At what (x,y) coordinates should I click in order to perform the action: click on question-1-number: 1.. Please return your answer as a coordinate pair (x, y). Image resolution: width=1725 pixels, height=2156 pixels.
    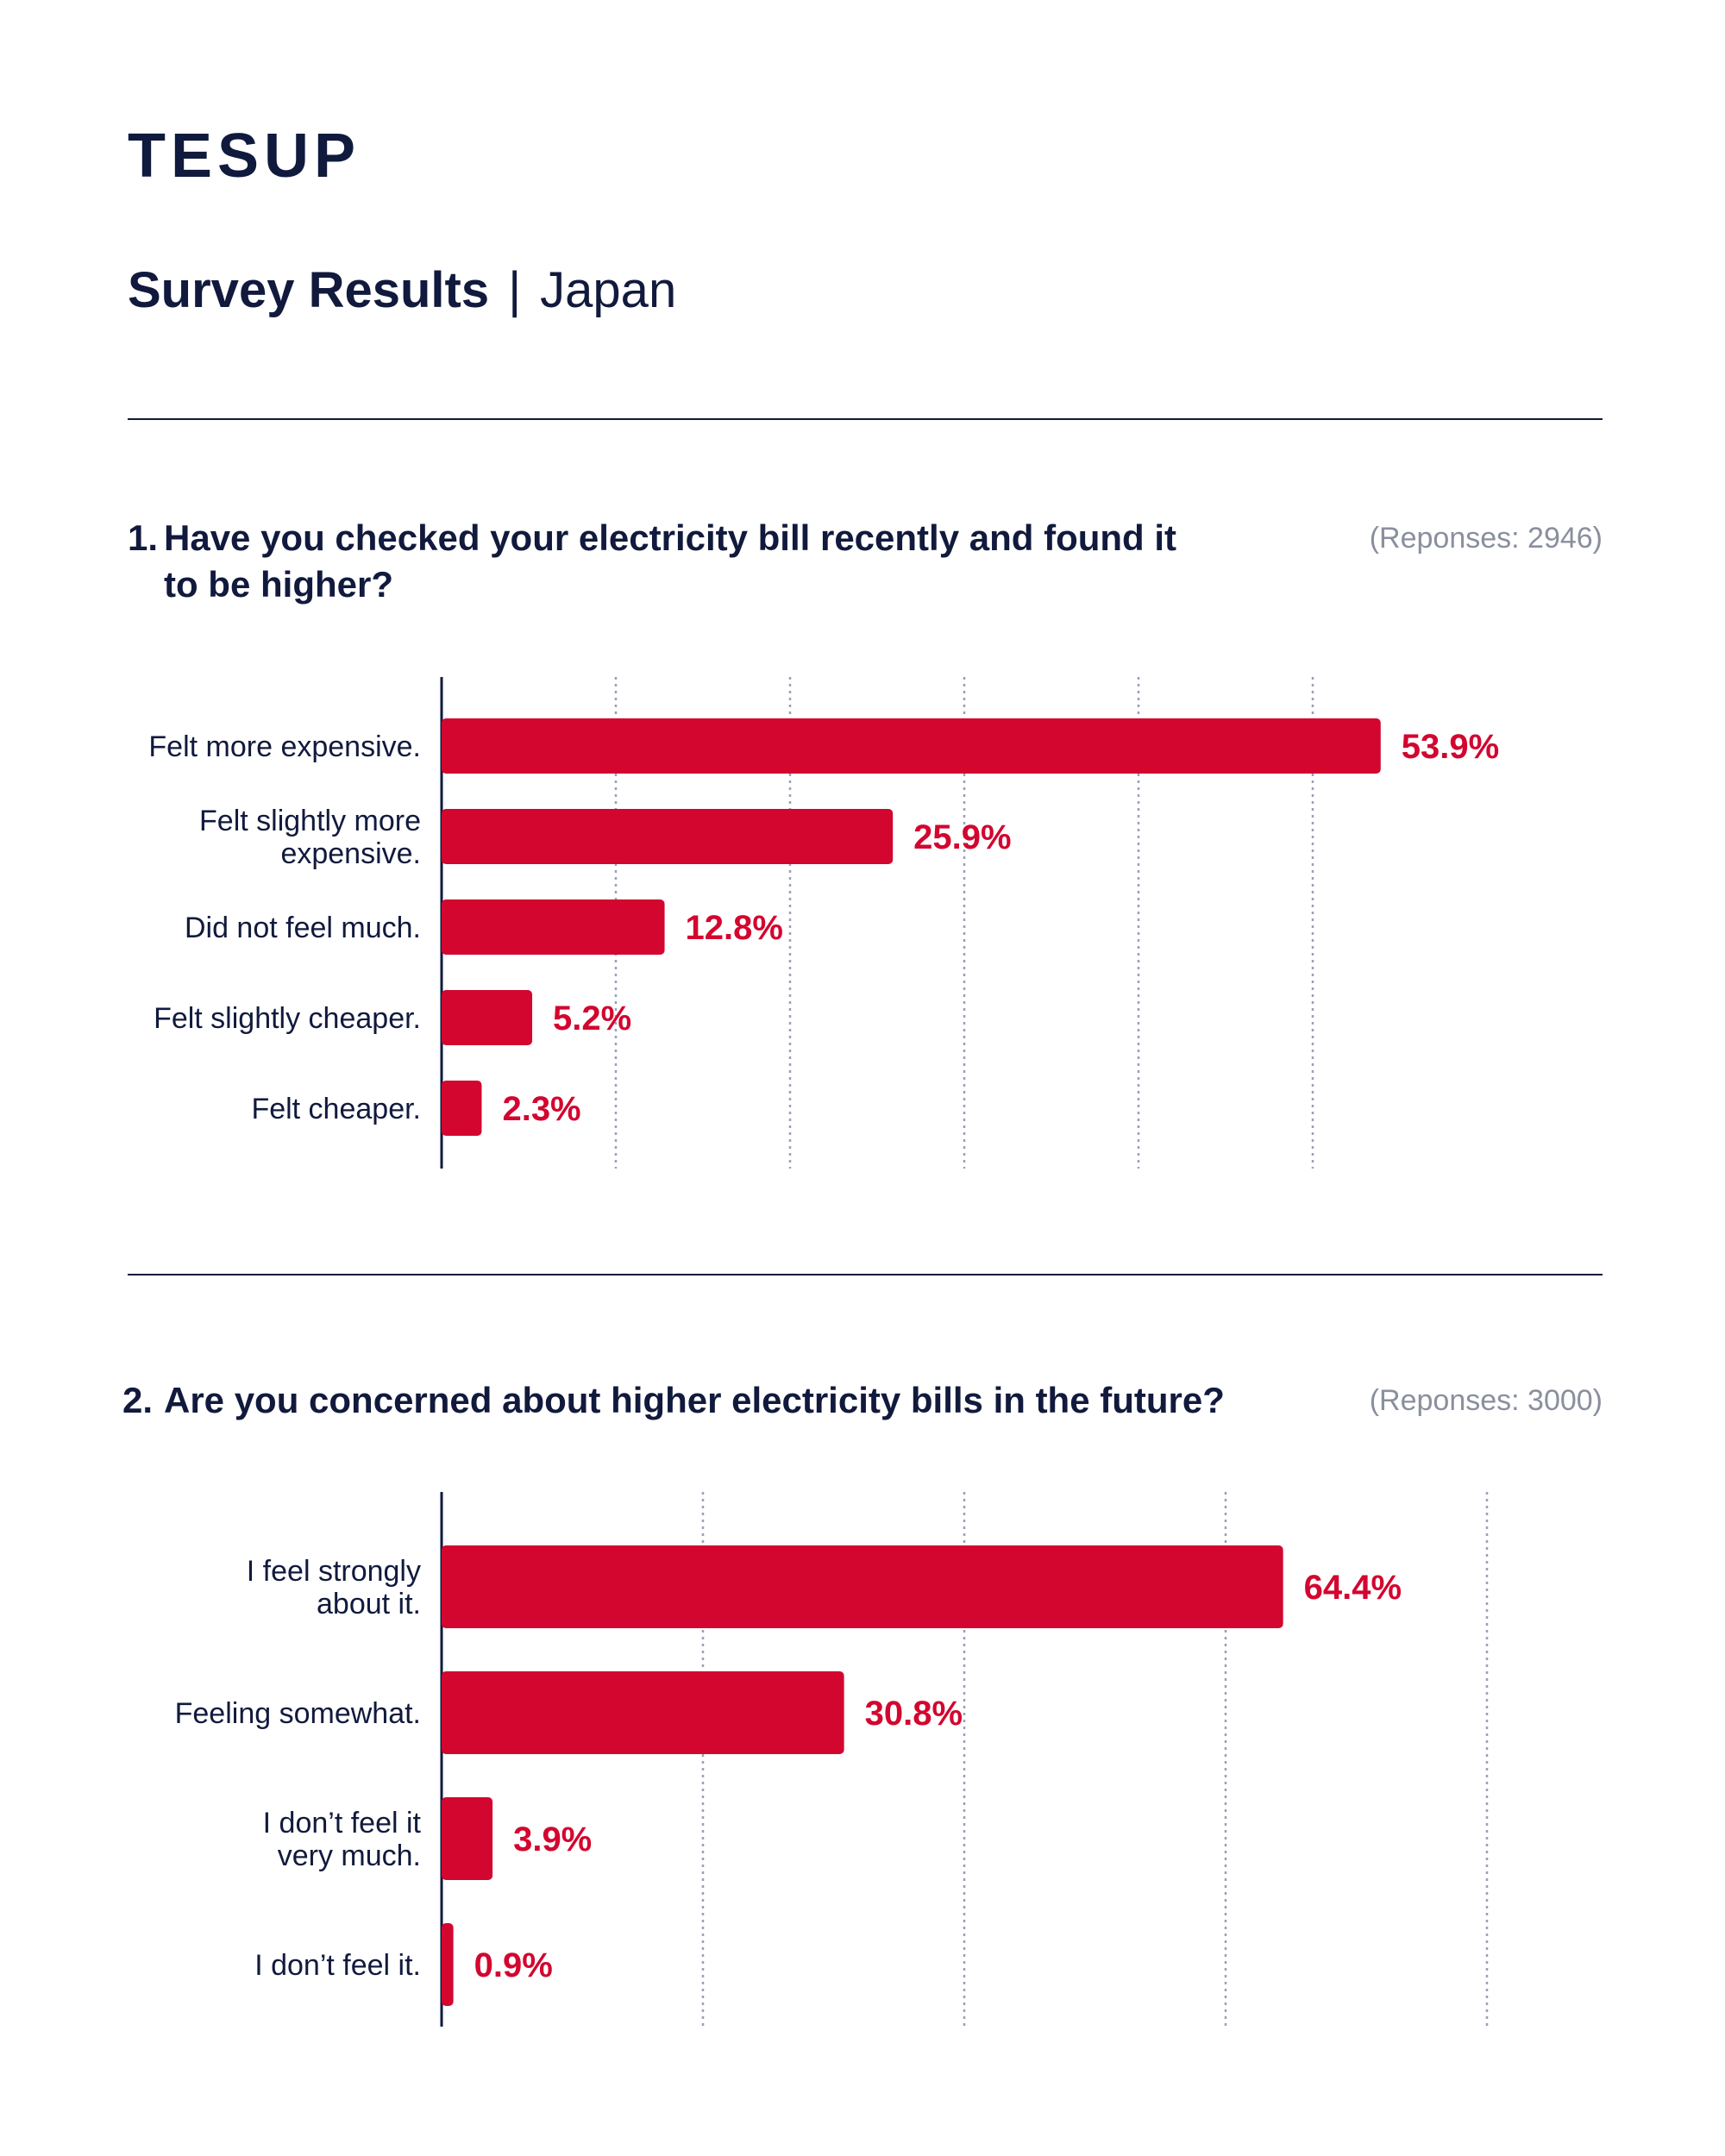
    Looking at the image, I should click on (143, 537).